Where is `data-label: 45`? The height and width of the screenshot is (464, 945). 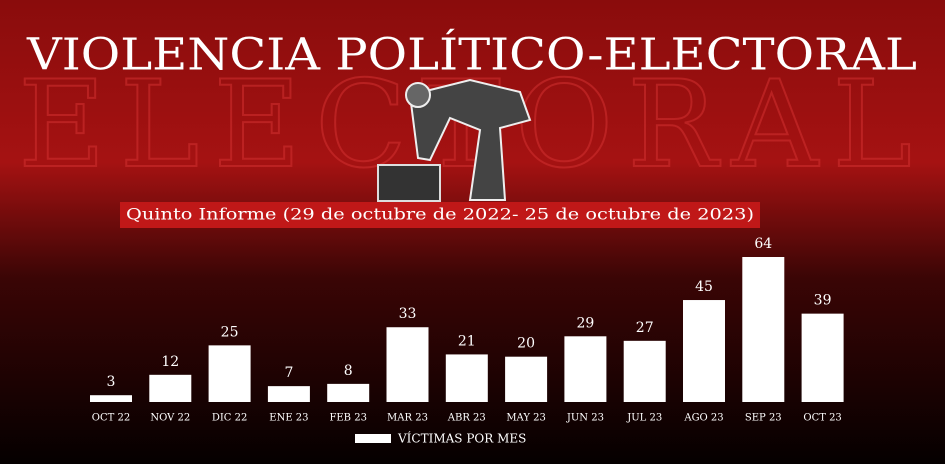 data-label: 45 is located at coordinates (704, 287).